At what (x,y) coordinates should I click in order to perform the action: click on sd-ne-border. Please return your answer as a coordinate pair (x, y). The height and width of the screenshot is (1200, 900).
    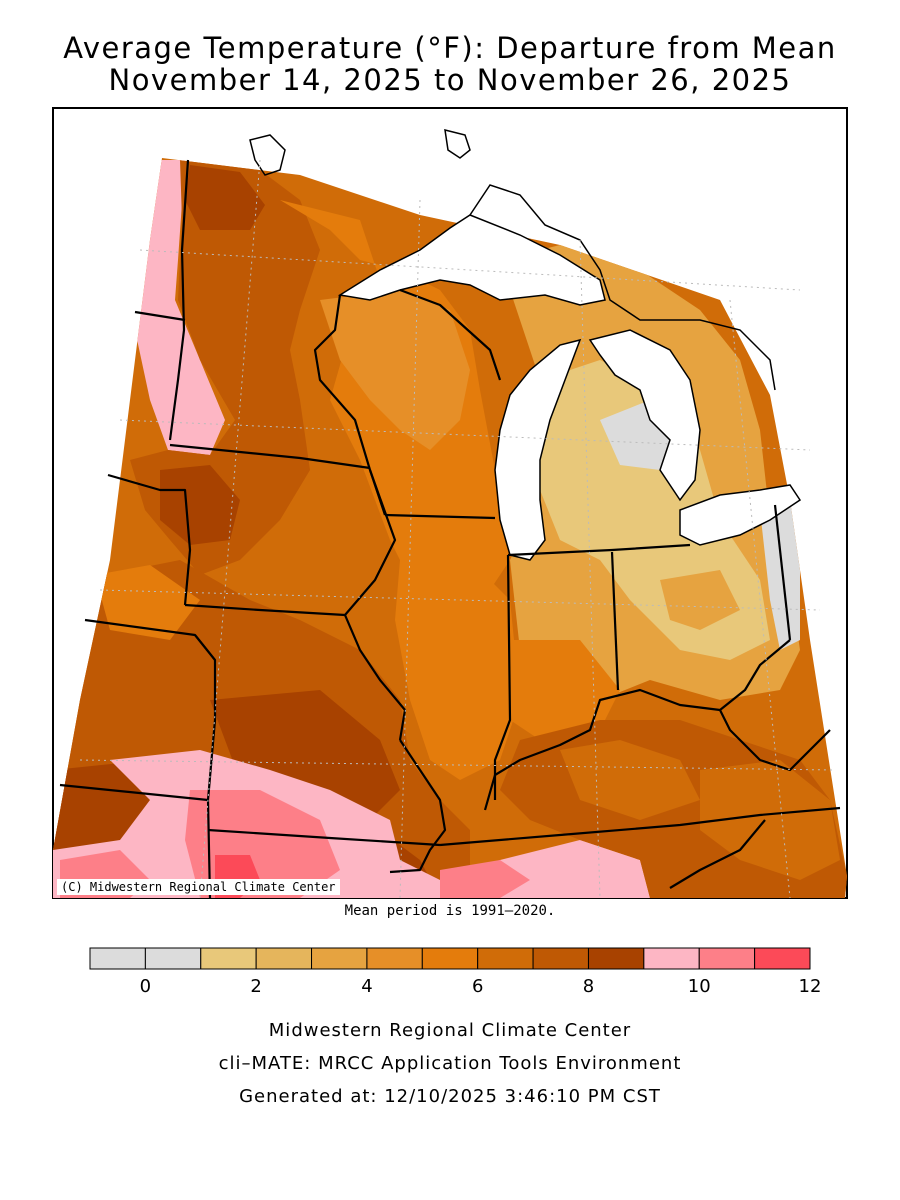
    Looking at the image, I should click on (149, 539).